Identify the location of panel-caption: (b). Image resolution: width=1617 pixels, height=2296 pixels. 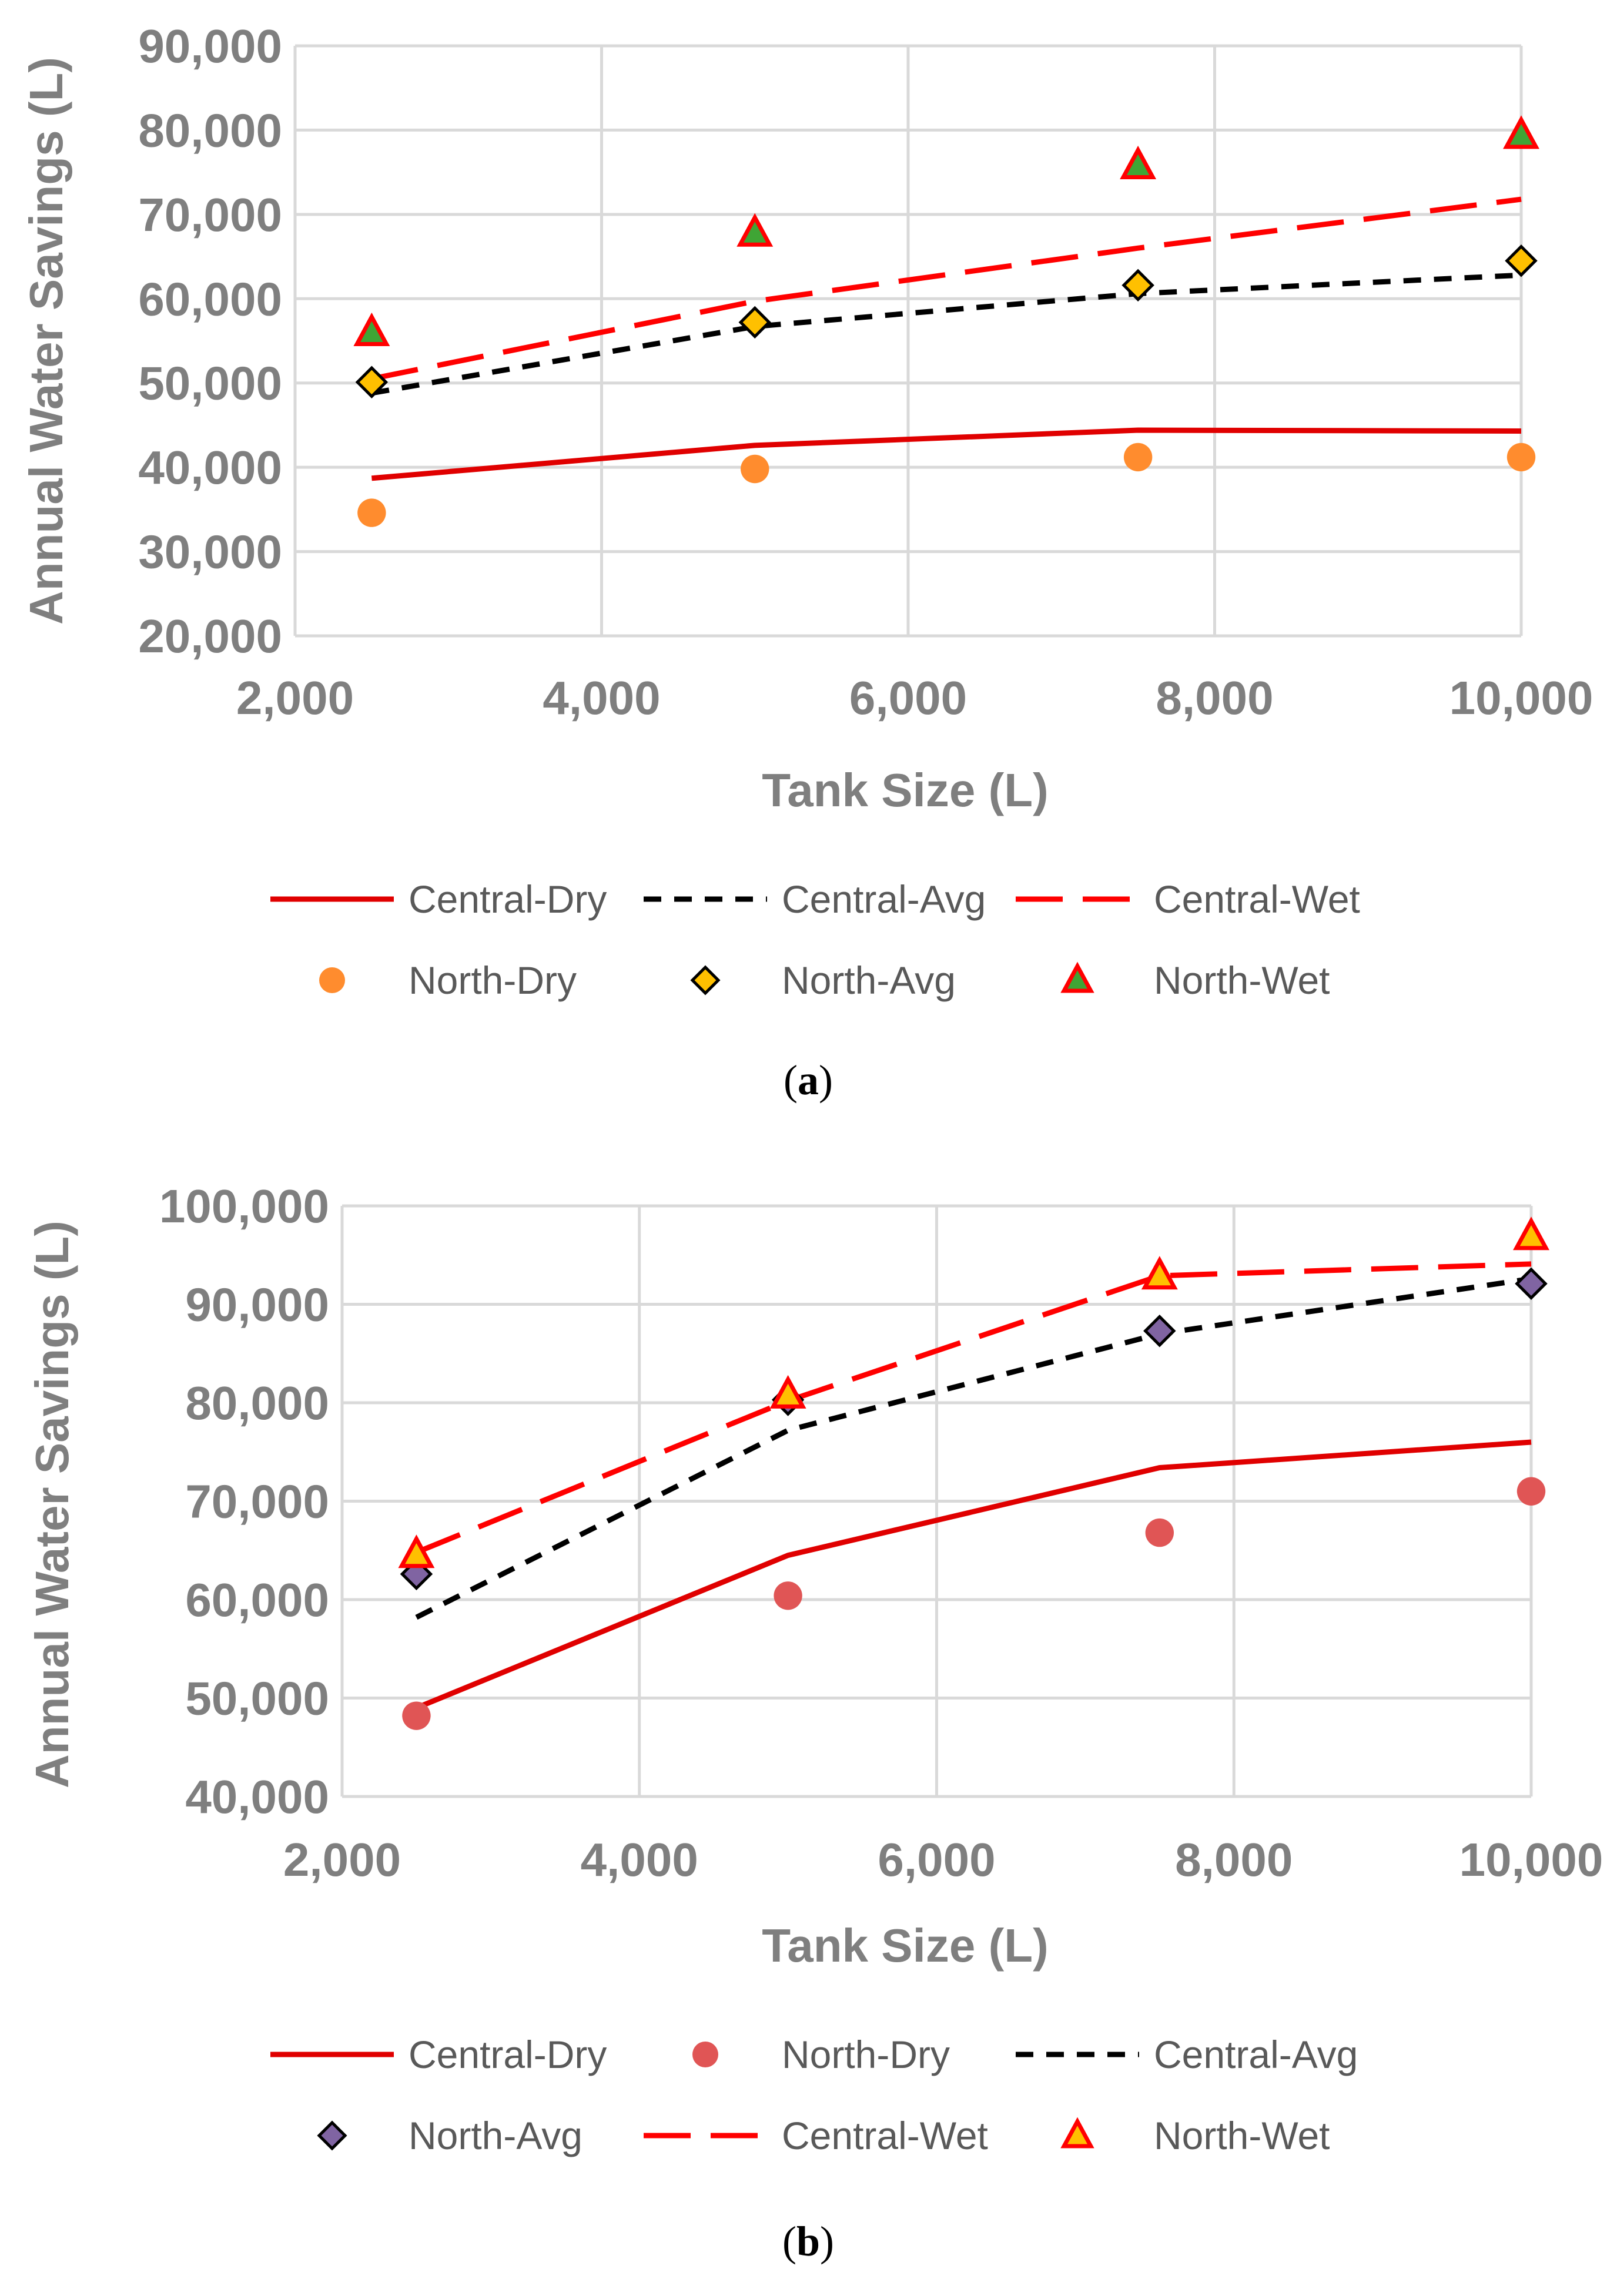
(808, 2241).